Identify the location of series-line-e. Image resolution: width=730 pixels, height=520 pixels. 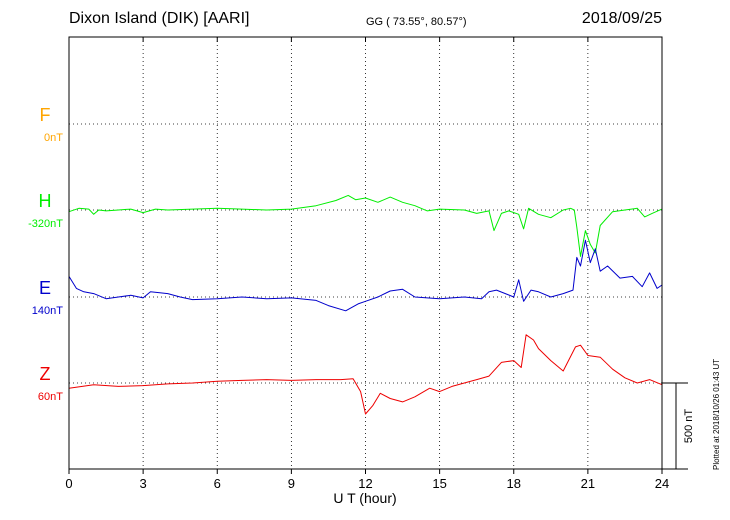
(365, 275).